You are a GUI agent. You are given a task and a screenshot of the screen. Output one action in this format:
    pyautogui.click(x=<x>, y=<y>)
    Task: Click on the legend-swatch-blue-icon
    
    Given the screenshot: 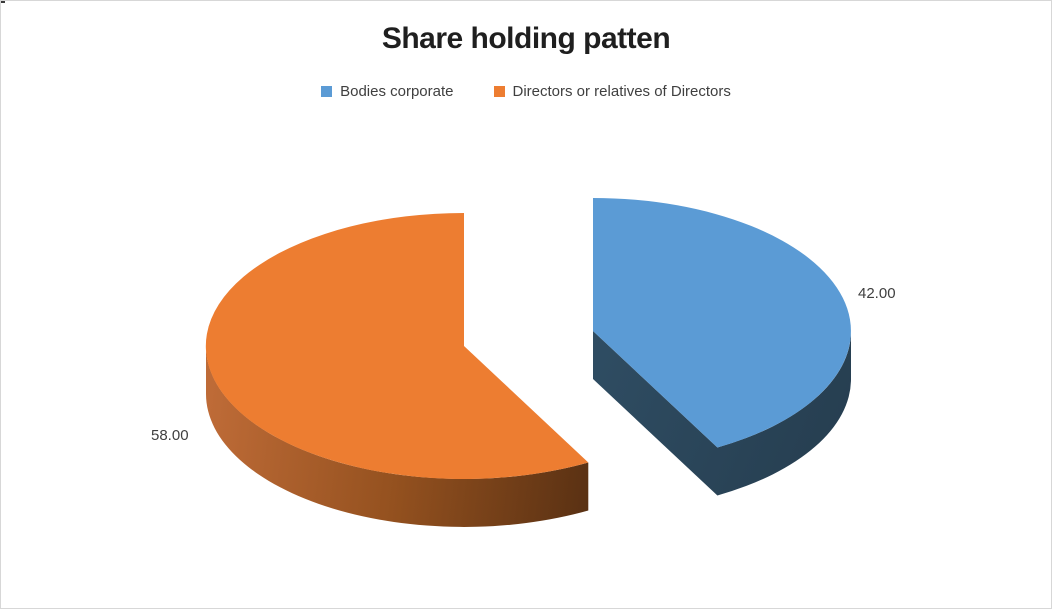 What is the action you would take?
    pyautogui.click(x=327, y=91)
    